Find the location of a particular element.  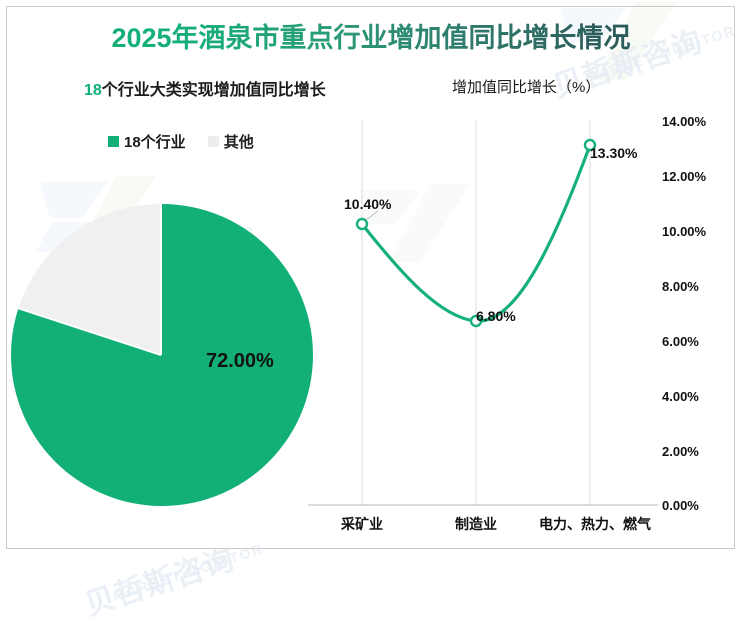

legend-label-other: 其他 is located at coordinates (238, 142).